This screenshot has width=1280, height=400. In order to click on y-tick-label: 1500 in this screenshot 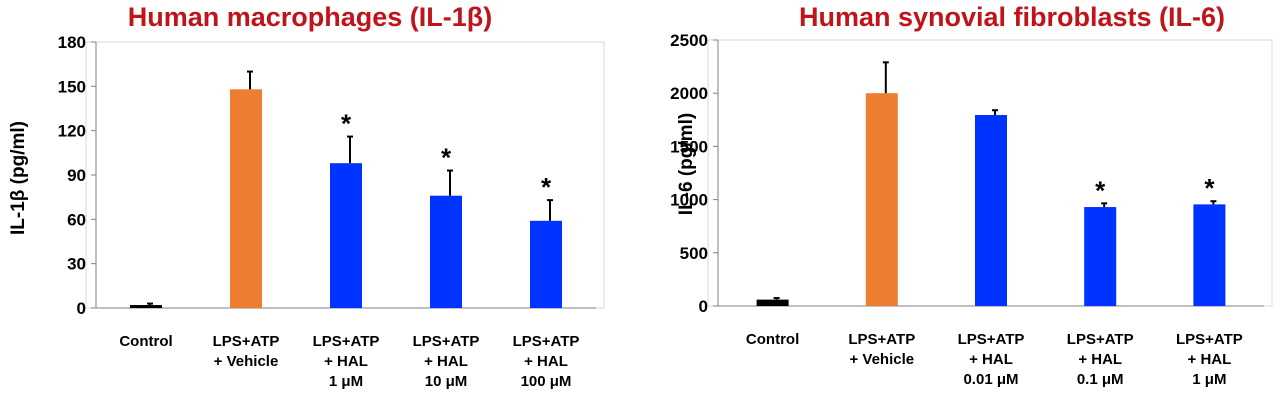, I will do `click(689, 146)`.